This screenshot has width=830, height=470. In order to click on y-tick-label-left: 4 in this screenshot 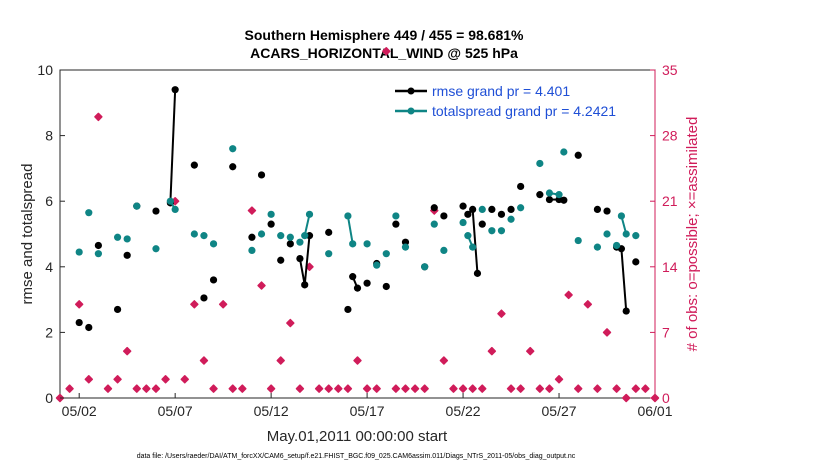, I will do `click(49, 267)`.